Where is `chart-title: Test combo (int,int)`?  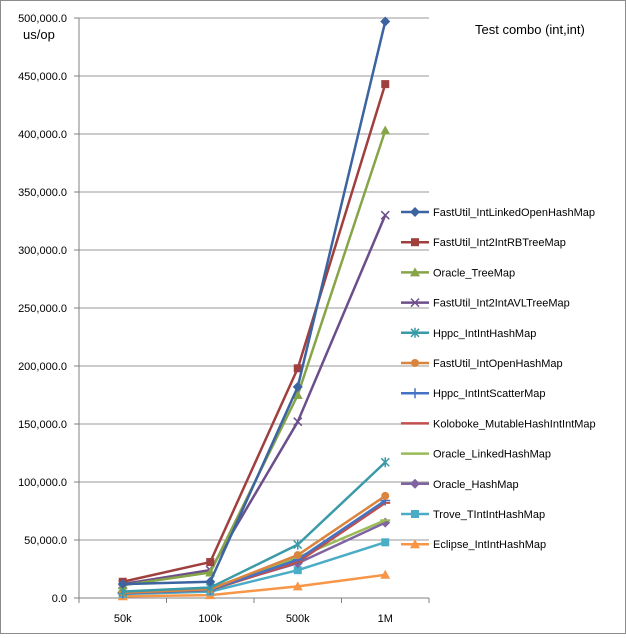 chart-title: Test combo (int,int) is located at coordinates (530, 29).